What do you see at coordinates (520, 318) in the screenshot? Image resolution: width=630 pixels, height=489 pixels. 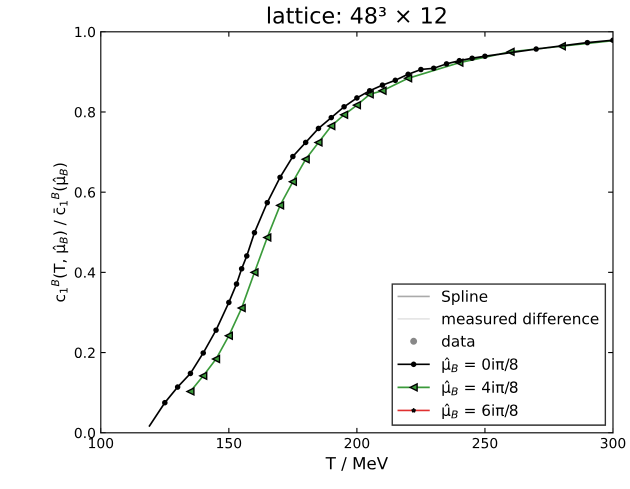 I see `legend-label: measured difference` at bounding box center [520, 318].